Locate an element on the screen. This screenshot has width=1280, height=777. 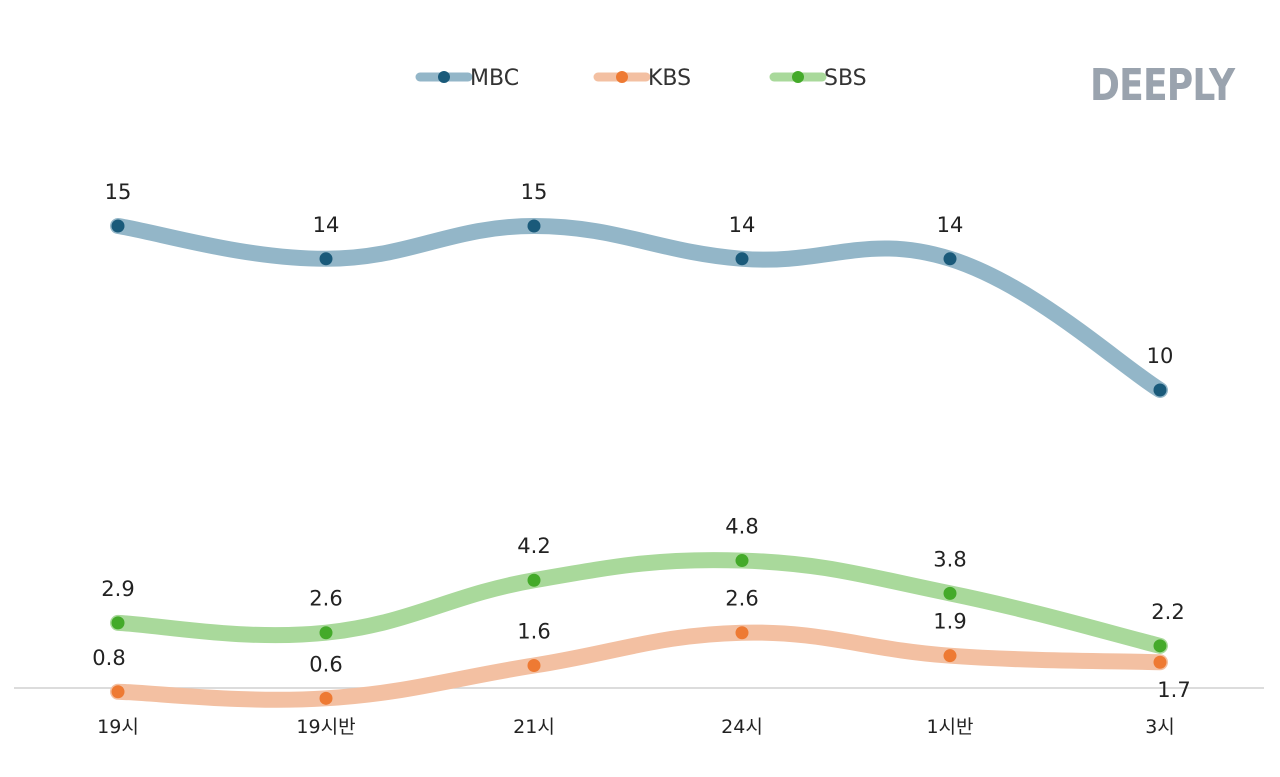
x-tick-label: 19시 is located at coordinates (118, 727).